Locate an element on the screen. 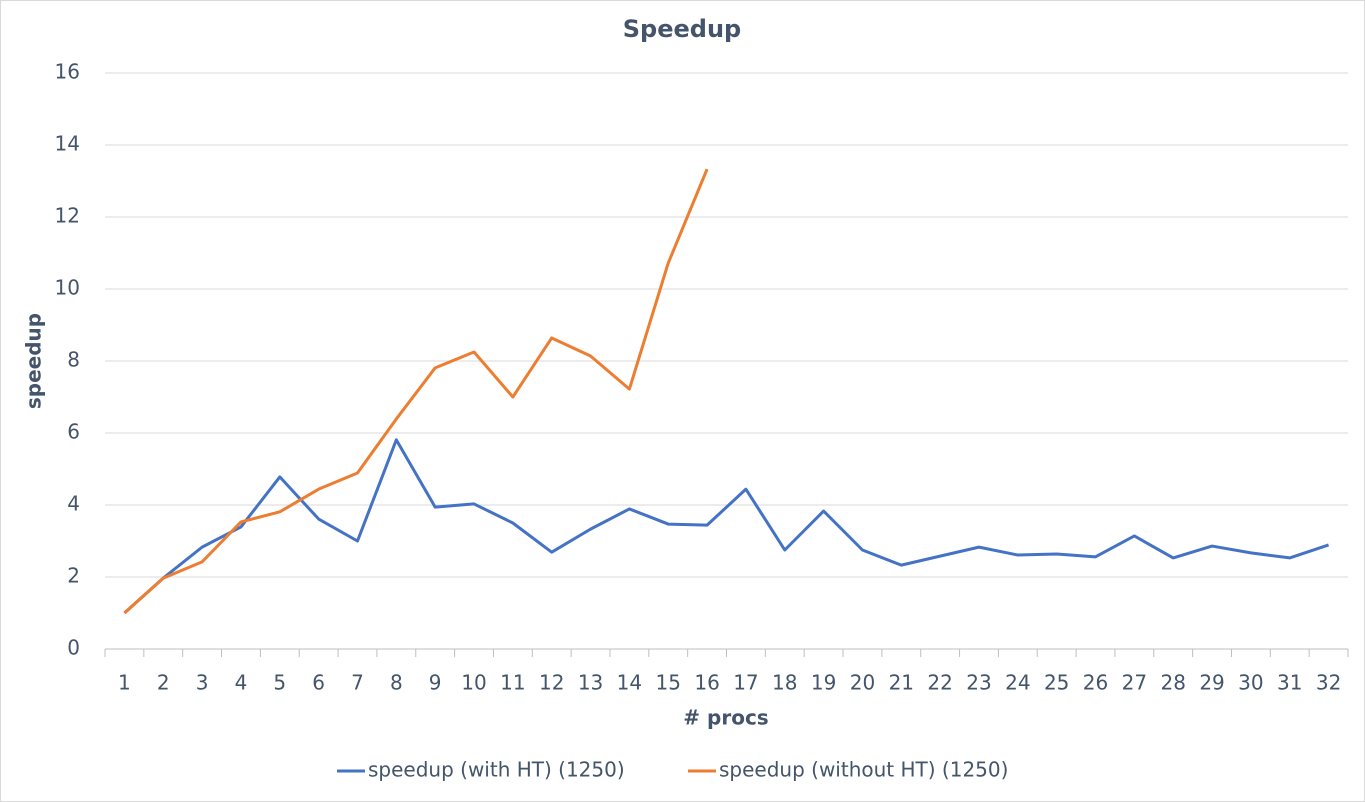 The width and height of the screenshot is (1365, 802). x-tick-label: 4 is located at coordinates (241, 683).